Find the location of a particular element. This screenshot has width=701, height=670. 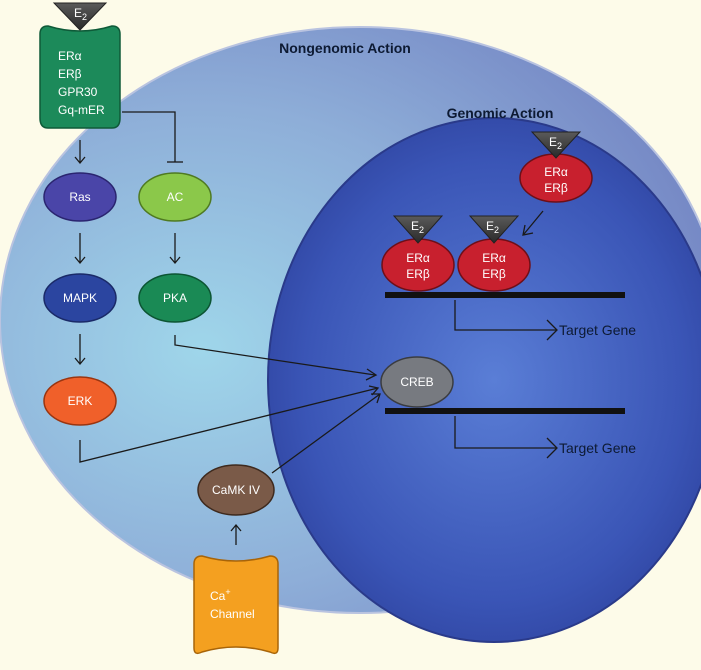

receptor-line-2: ERβ is located at coordinates (70, 74).